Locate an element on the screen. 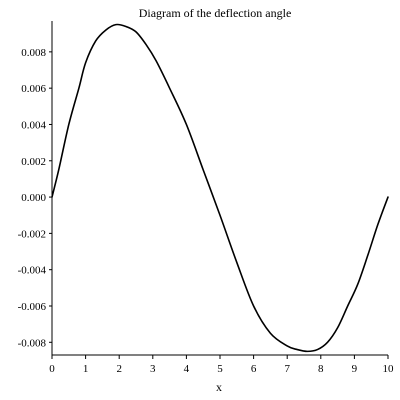 Image resolution: width=400 pixels, height=400 pixels. x-tick-label: 6 is located at coordinates (254, 369).